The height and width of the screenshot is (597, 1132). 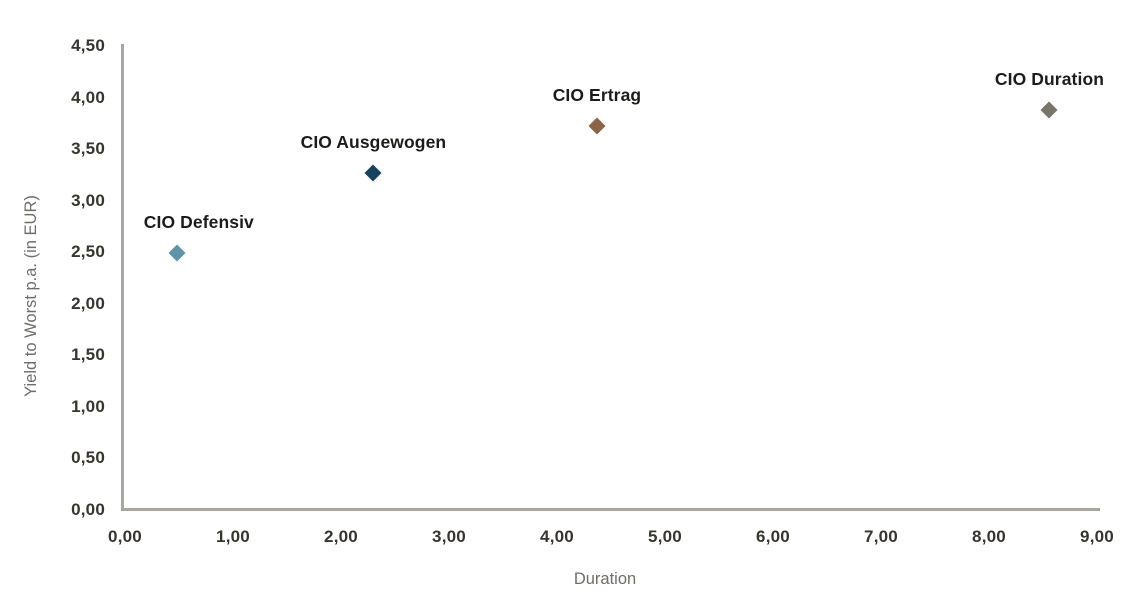 What do you see at coordinates (198, 222) in the screenshot?
I see `data-point-label-cio-defensiv: CIO Defensiv` at bounding box center [198, 222].